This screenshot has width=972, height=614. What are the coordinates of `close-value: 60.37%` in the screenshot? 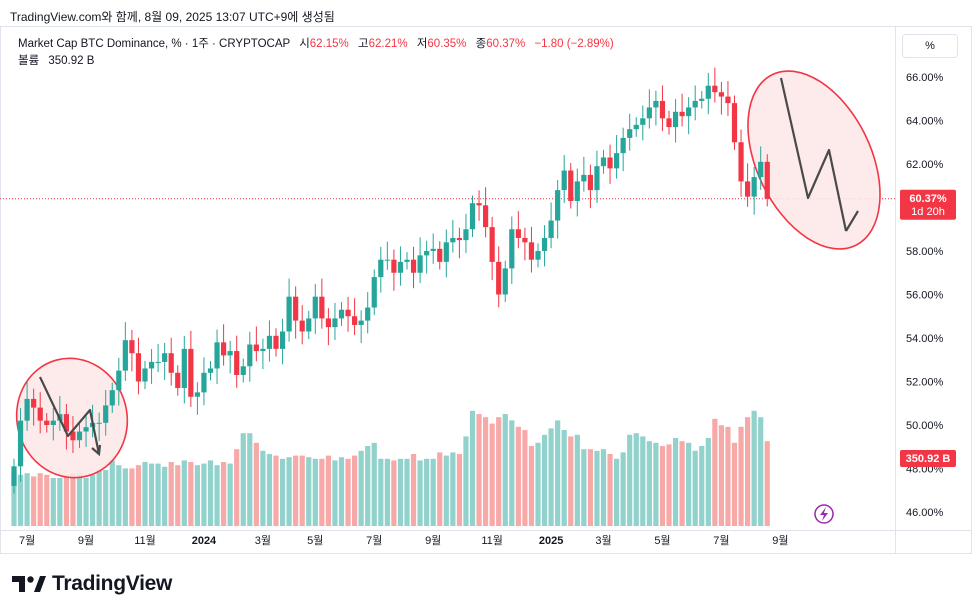 It's located at (506, 44).